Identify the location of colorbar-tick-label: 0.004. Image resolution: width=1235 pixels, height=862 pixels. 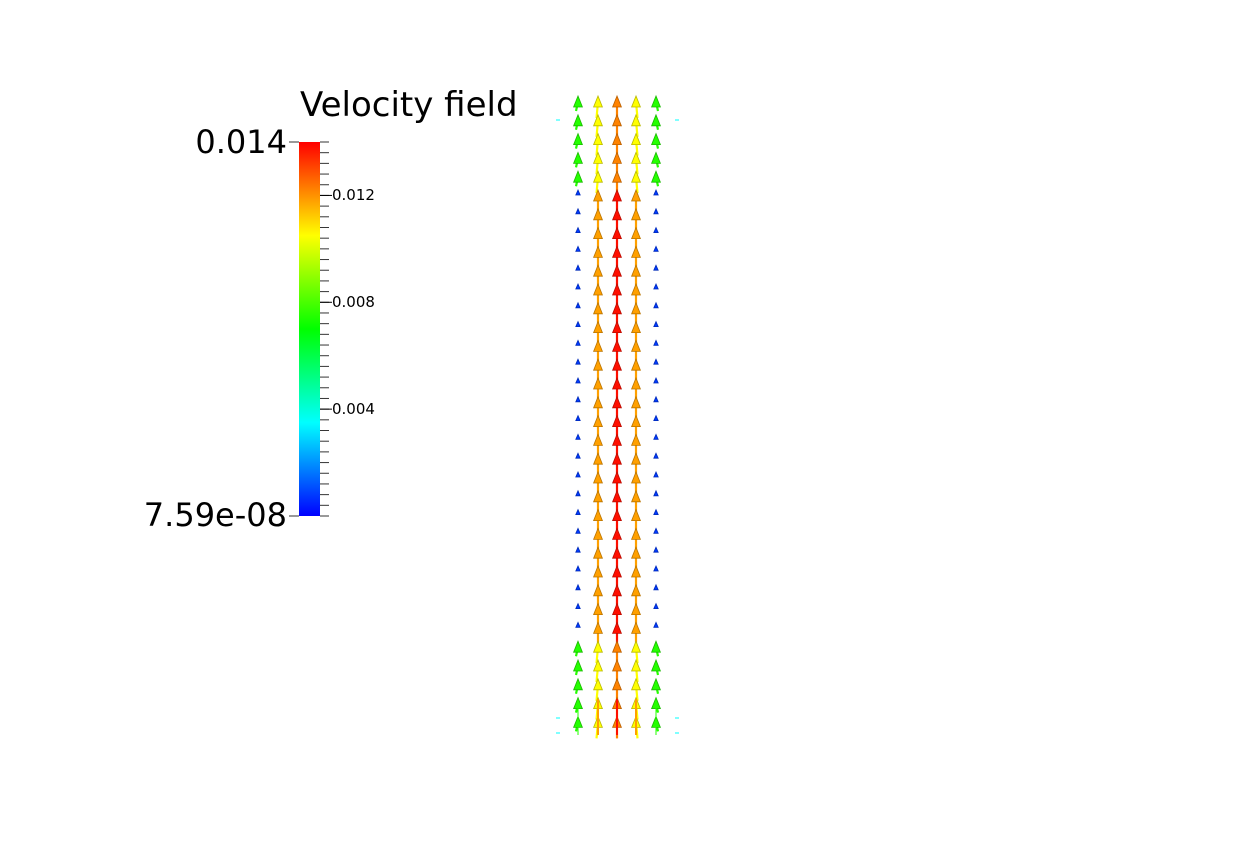
(353, 409).